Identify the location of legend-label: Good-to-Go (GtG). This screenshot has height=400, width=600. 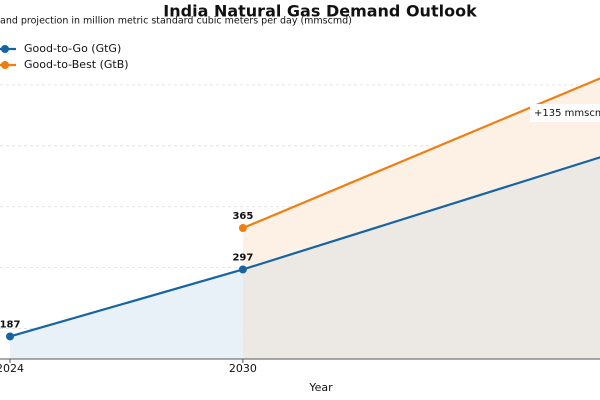
(72, 48).